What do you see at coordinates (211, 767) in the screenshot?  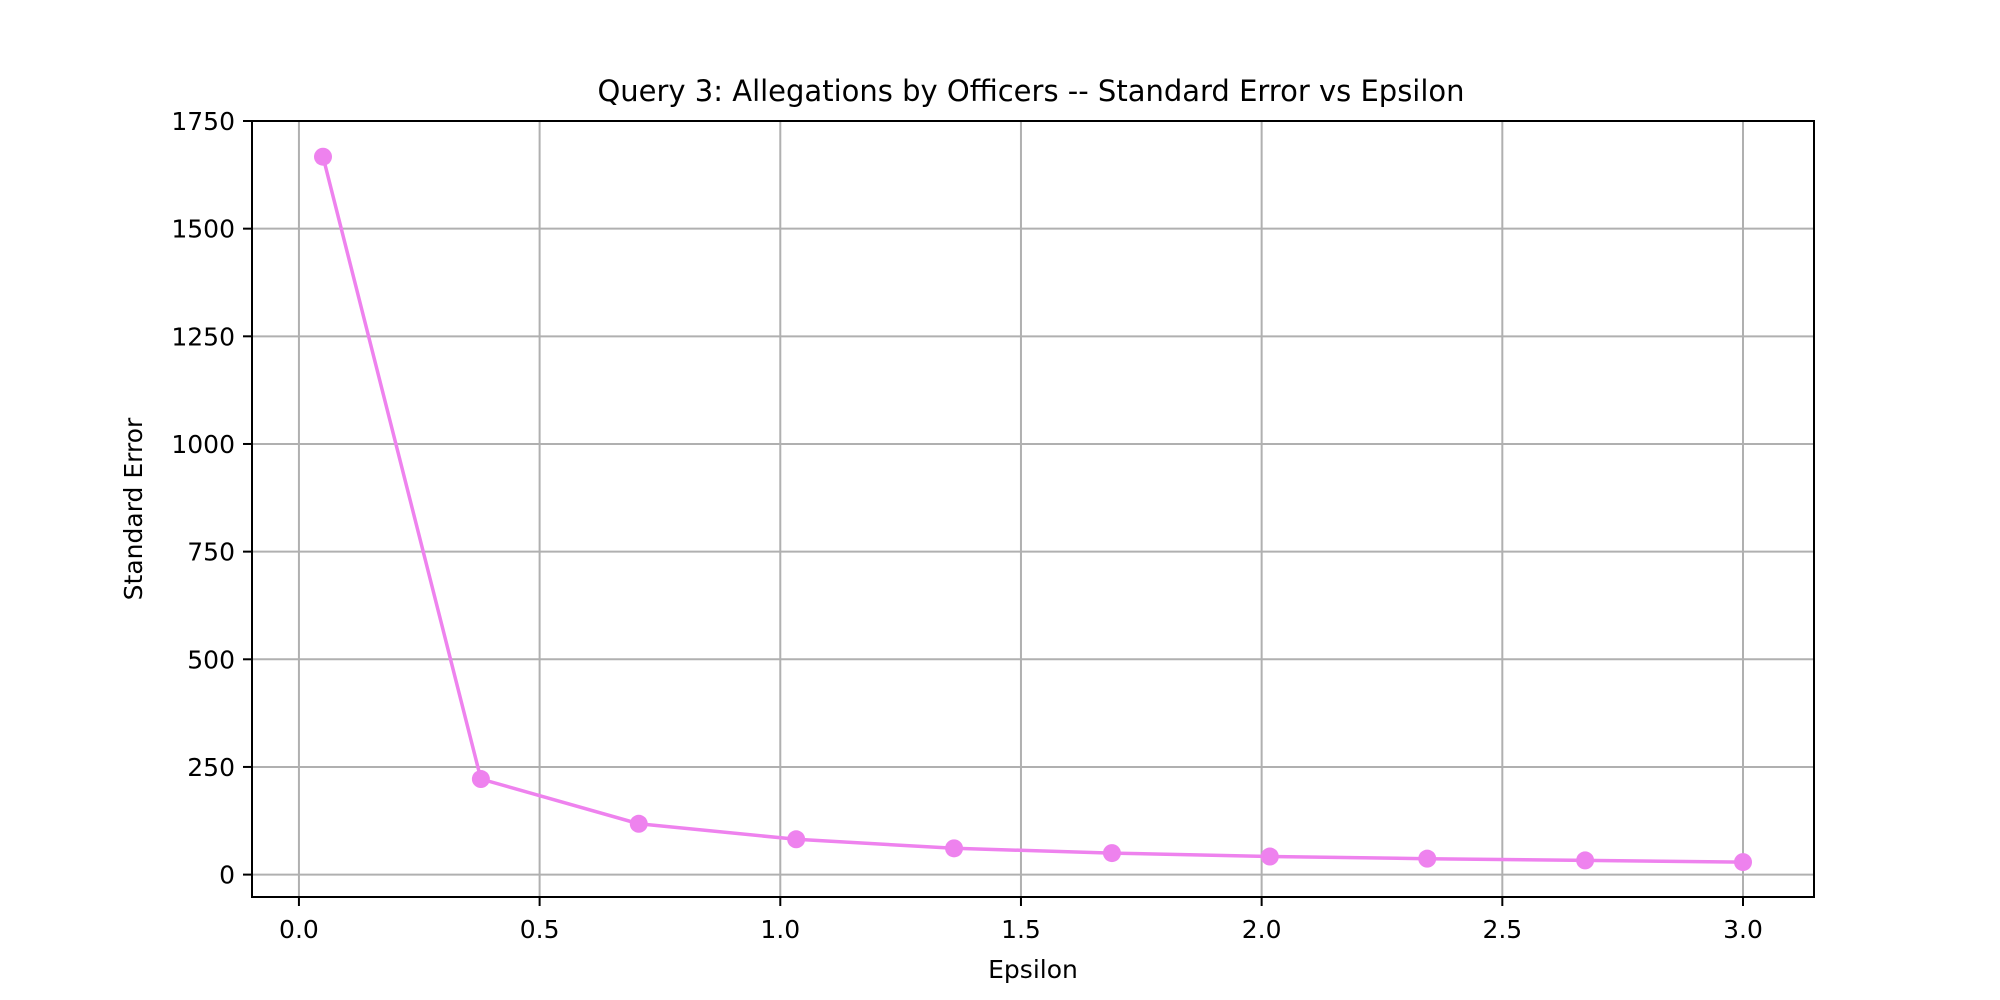 I see `y-tick-label: 250` at bounding box center [211, 767].